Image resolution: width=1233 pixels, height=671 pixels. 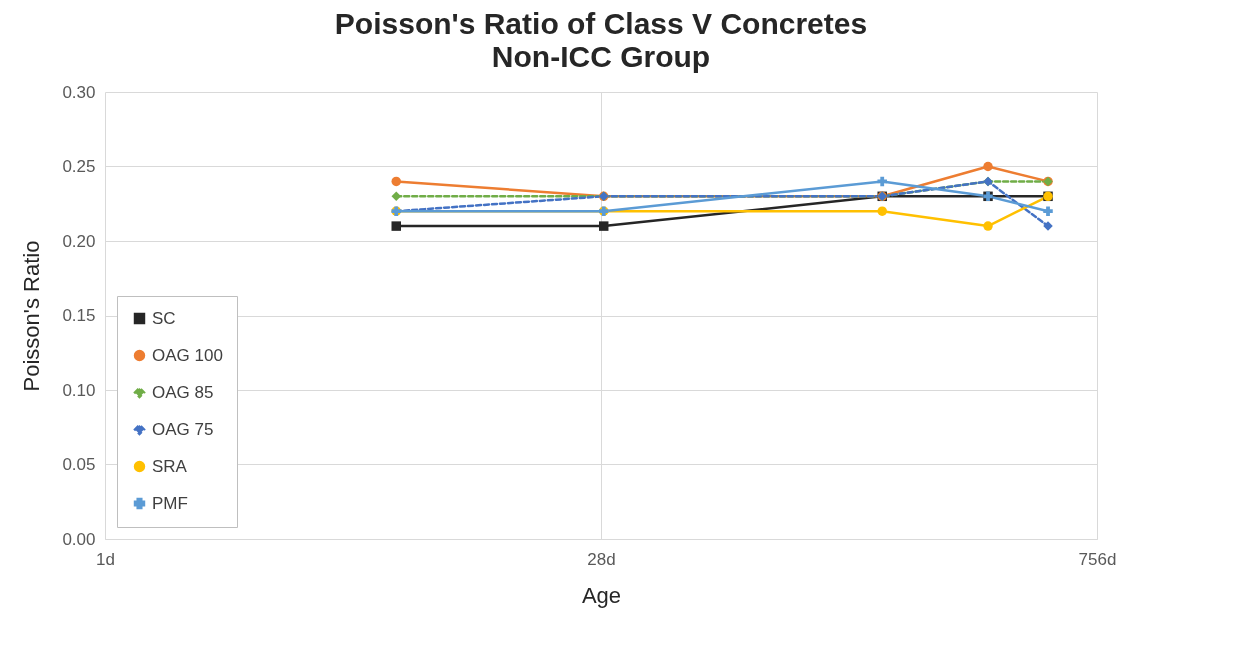 I want to click on y-axis-title: Poisson's Ratio, so click(x=32, y=316).